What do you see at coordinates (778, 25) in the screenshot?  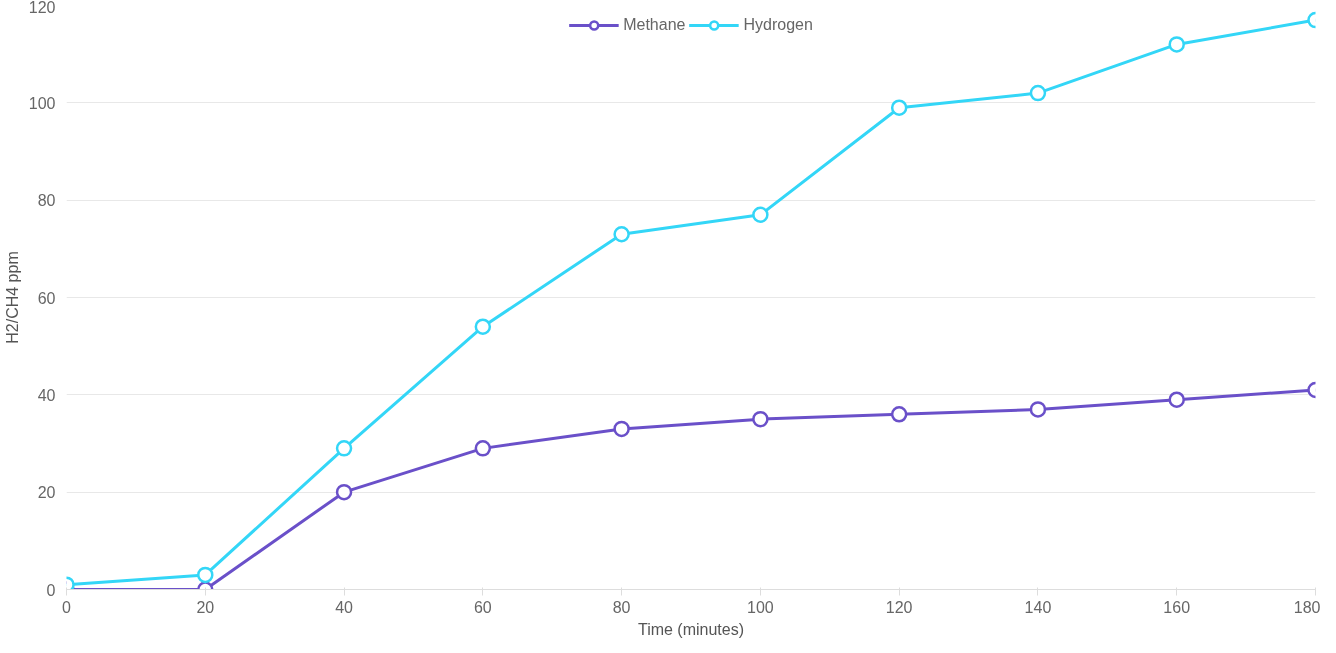 I see `legend-label: Hydrogen` at bounding box center [778, 25].